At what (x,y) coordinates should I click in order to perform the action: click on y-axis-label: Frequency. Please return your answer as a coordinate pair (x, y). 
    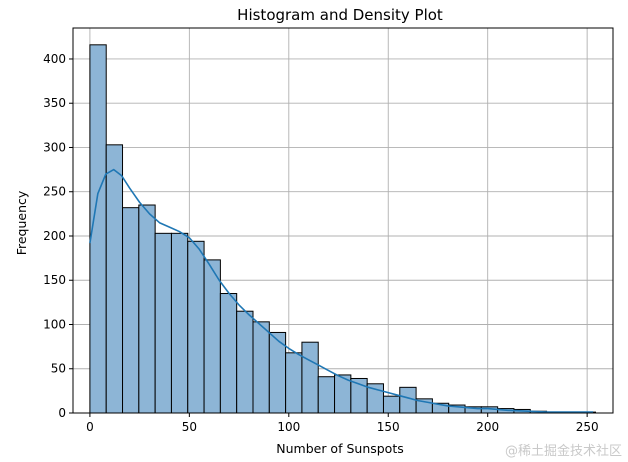
    Looking at the image, I should click on (21, 222).